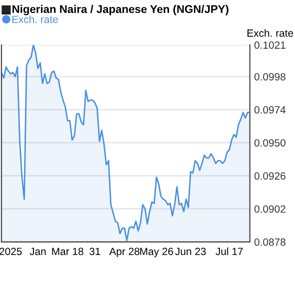 Image resolution: width=295 pixels, height=288 pixels. What do you see at coordinates (270, 110) in the screenshot?
I see `y-tick-label: 0.0974` at bounding box center [270, 110].